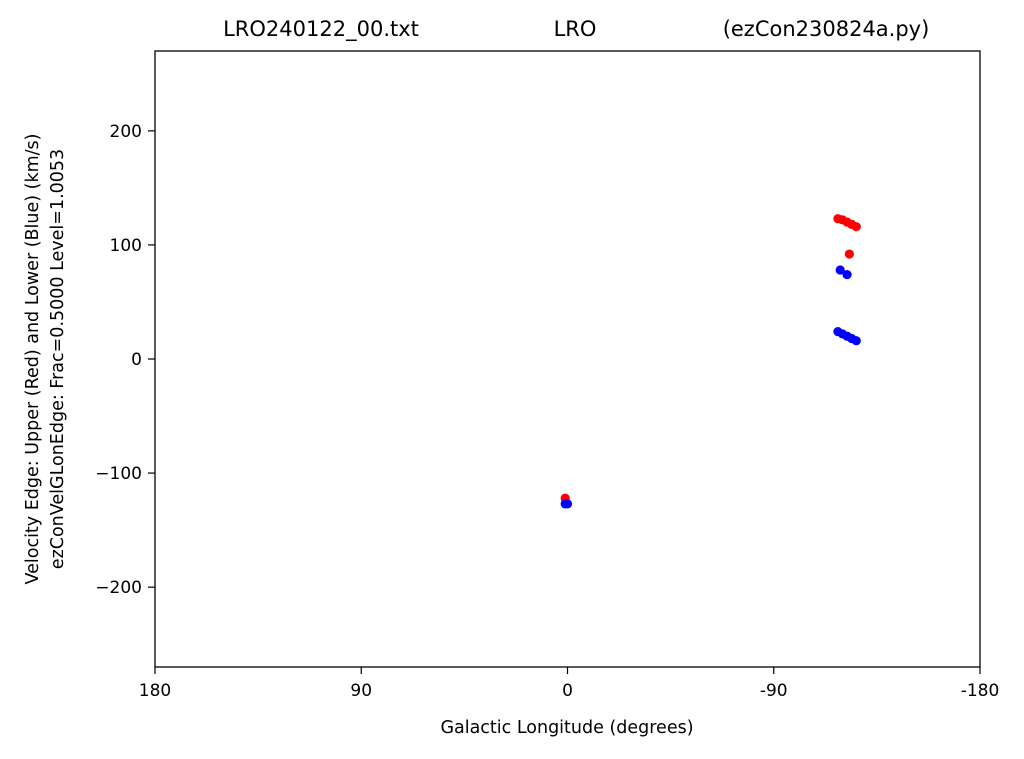 This screenshot has width=1024, height=759. What do you see at coordinates (361, 691) in the screenshot?
I see `x-tick-label: 90` at bounding box center [361, 691].